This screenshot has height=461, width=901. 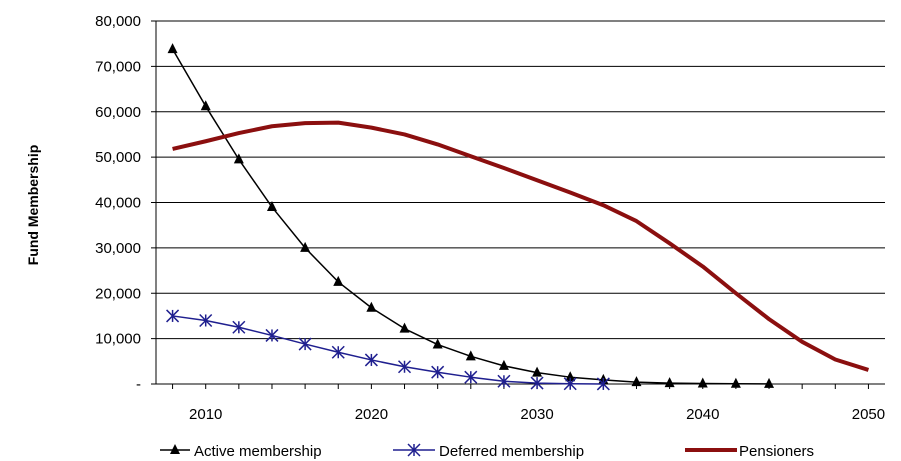 I want to click on legend-item-3: Pensioners, so click(x=749, y=451).